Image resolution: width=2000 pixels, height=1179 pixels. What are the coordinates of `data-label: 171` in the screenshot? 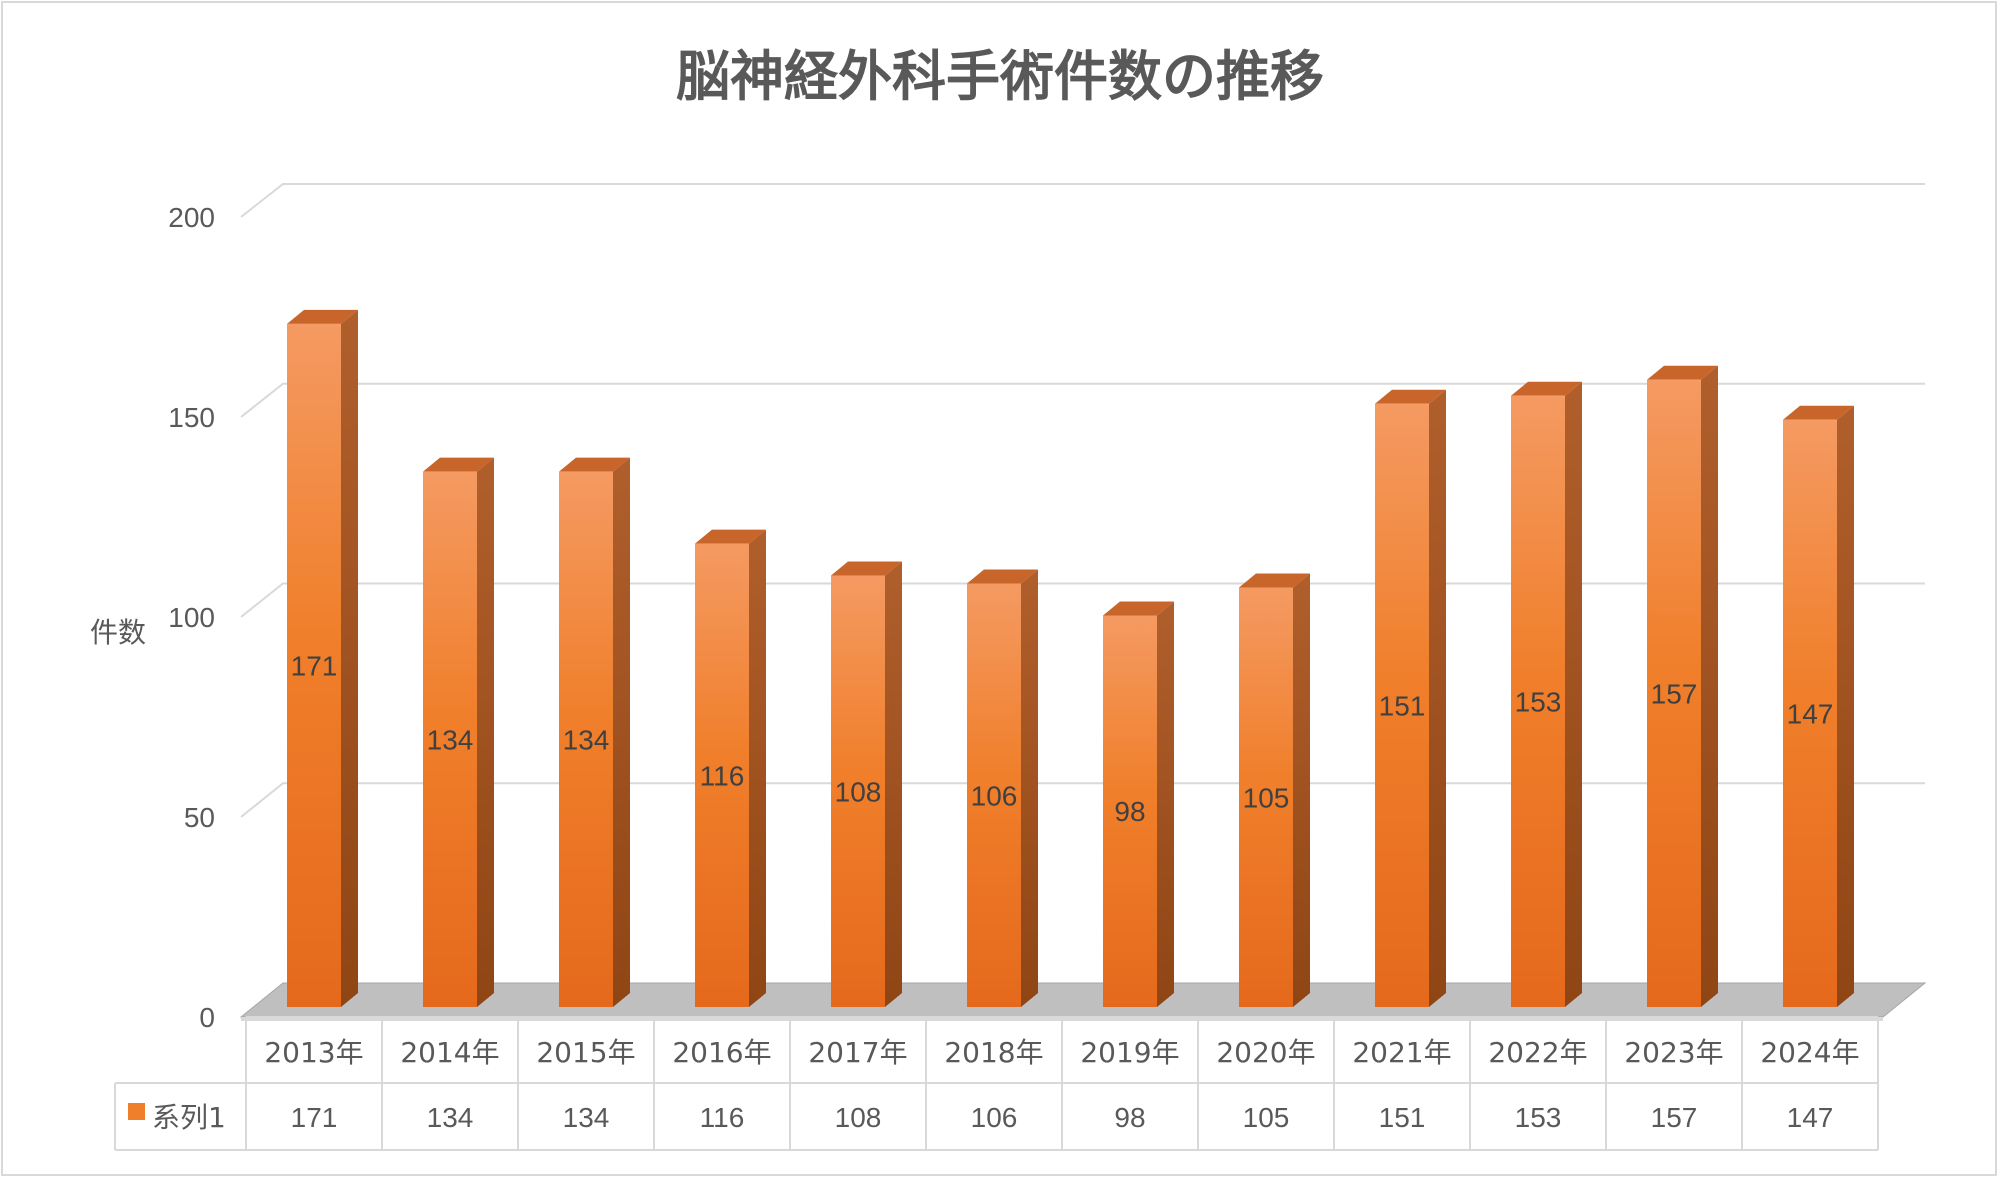 It's located at (314, 665).